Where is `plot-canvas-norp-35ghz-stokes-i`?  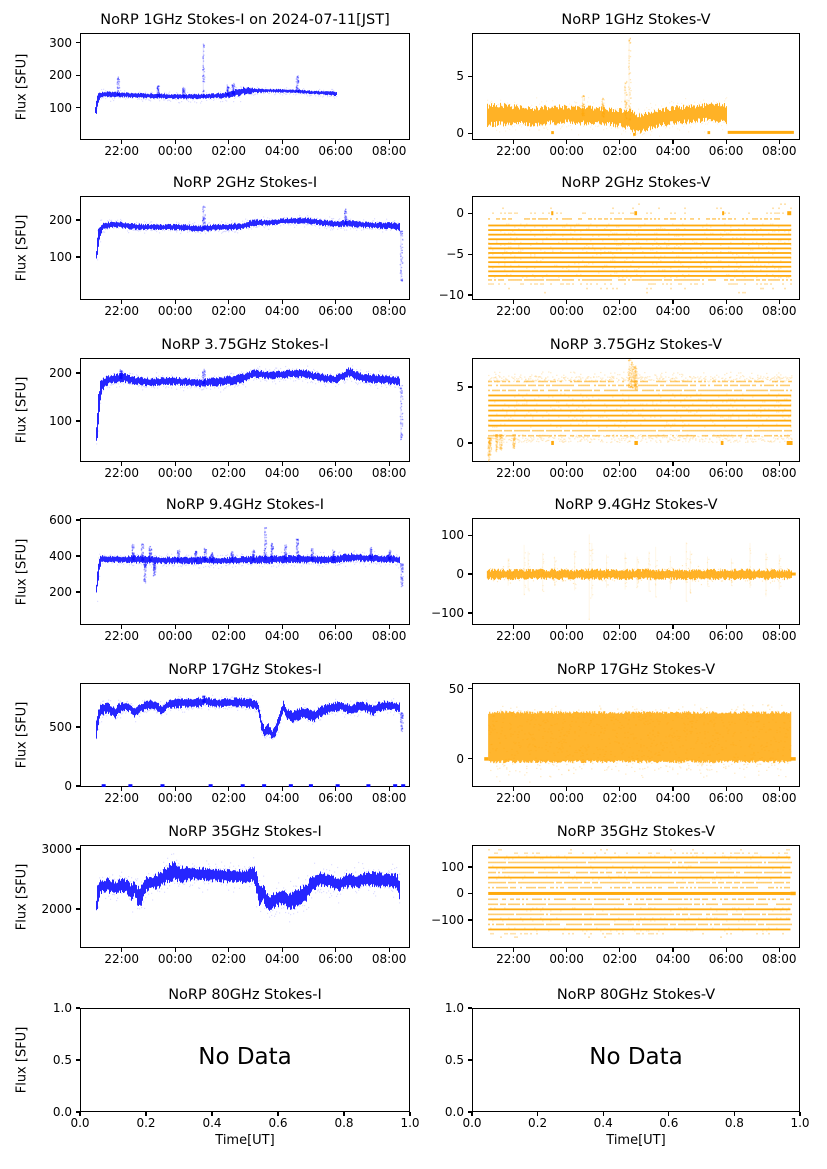
plot-canvas-norp-35ghz-stokes-i is located at coordinates (245, 896).